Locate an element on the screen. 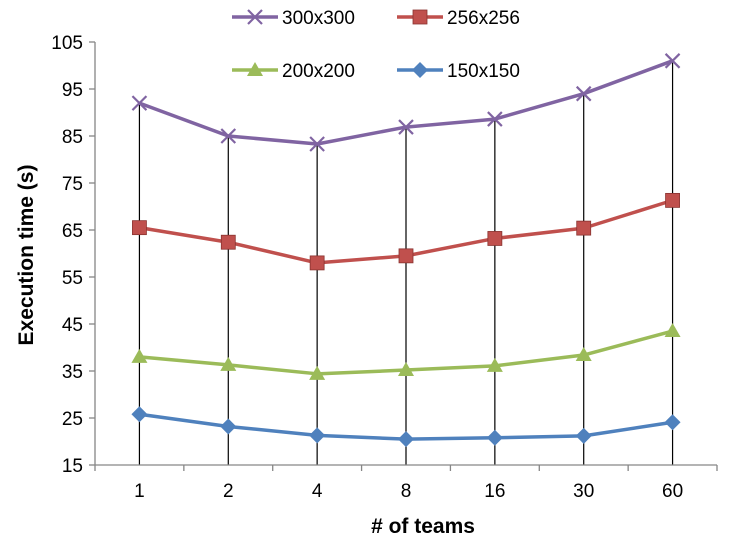 The image size is (729, 546). legend-marker-200x200 is located at coordinates (255, 69).